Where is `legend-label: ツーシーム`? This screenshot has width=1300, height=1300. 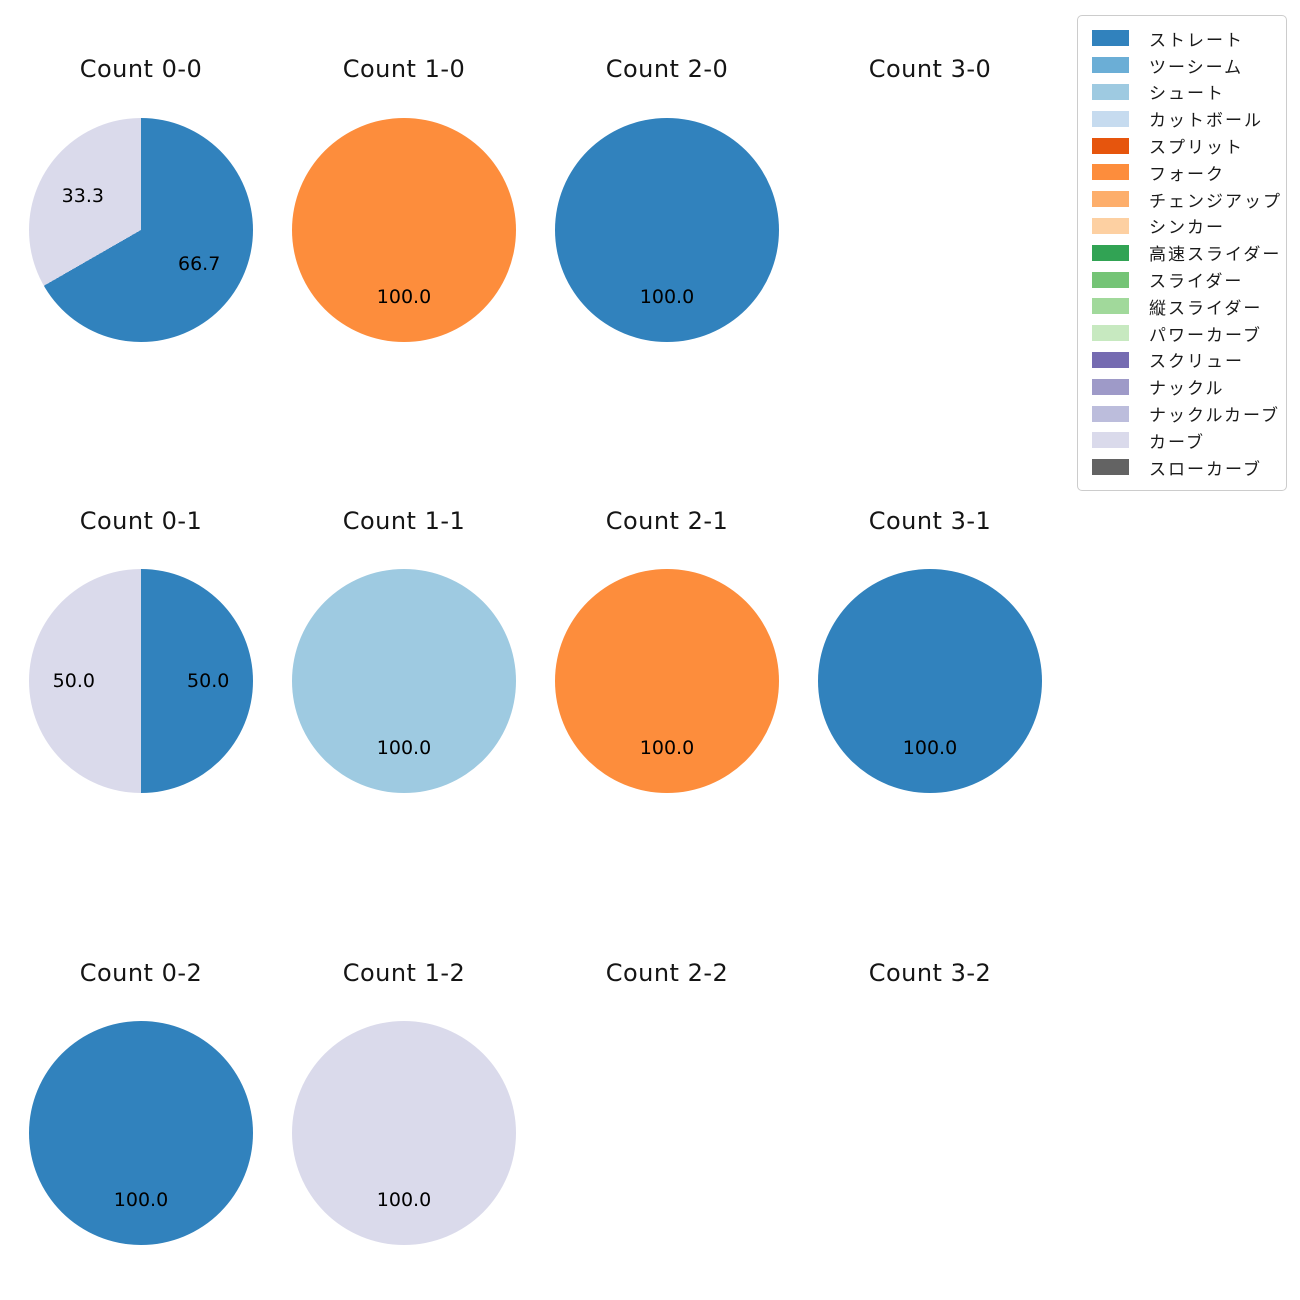 legend-label: ツーシーム is located at coordinates (1196, 67).